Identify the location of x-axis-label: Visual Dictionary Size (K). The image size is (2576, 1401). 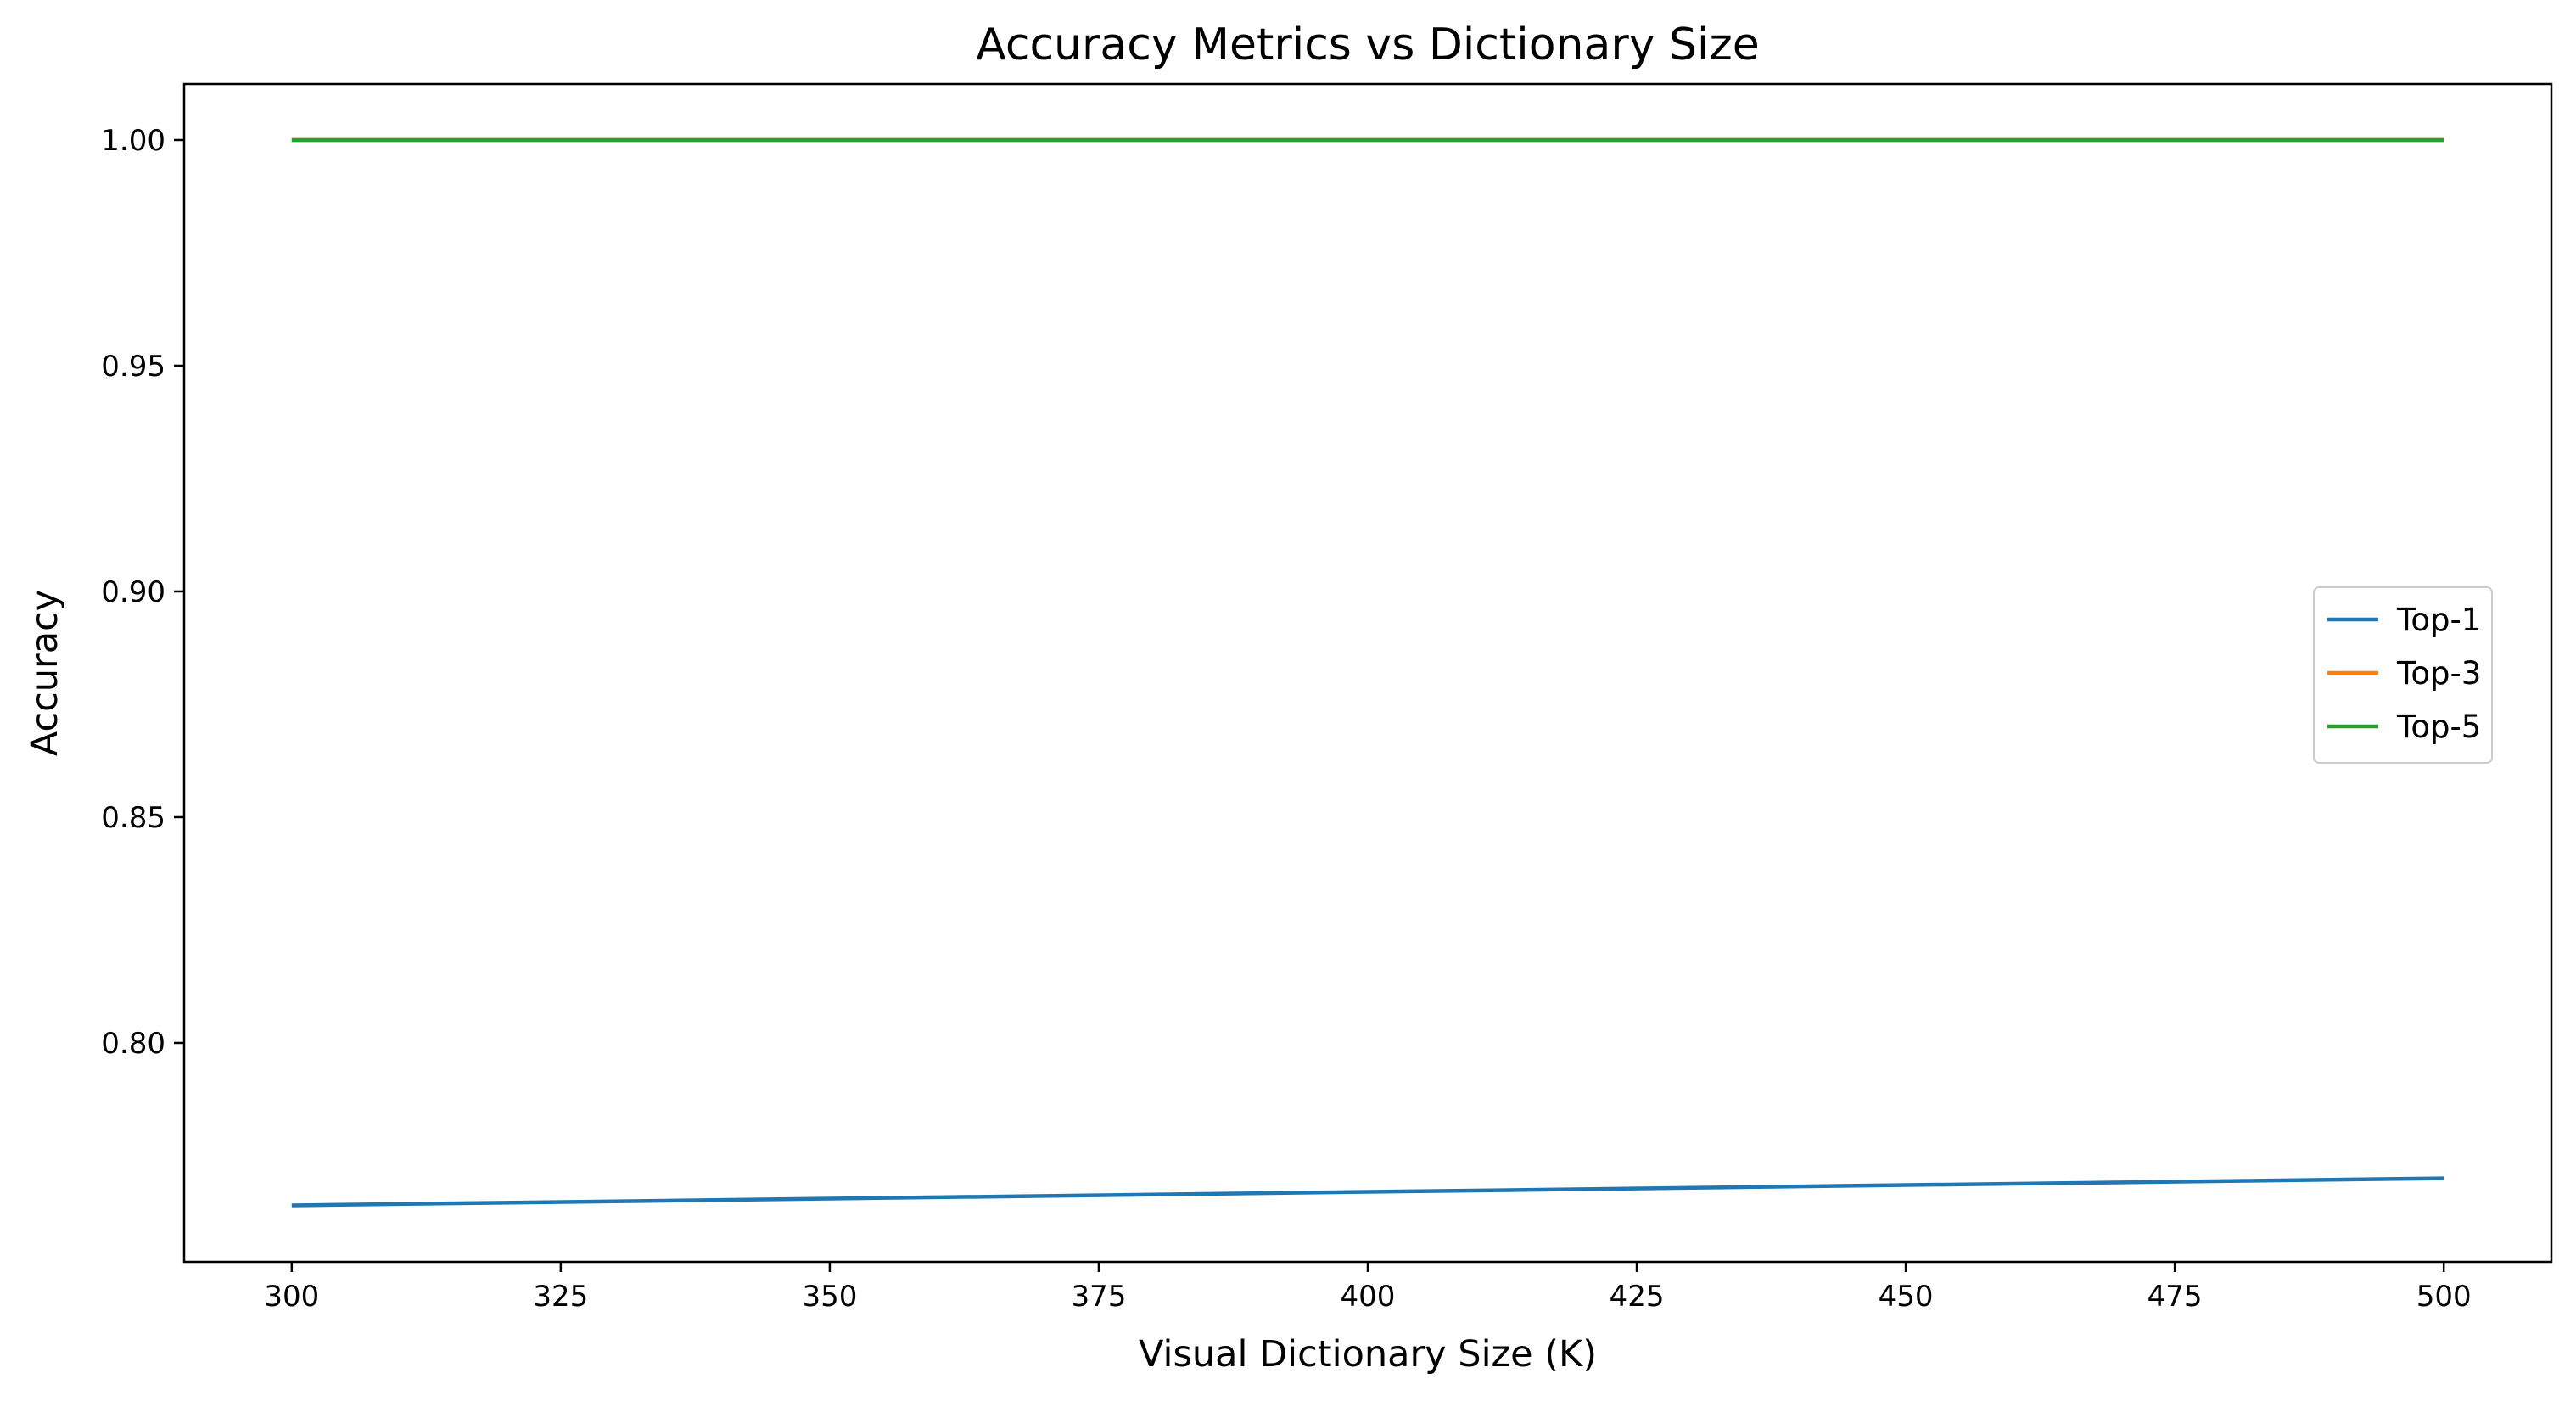
(1368, 1354).